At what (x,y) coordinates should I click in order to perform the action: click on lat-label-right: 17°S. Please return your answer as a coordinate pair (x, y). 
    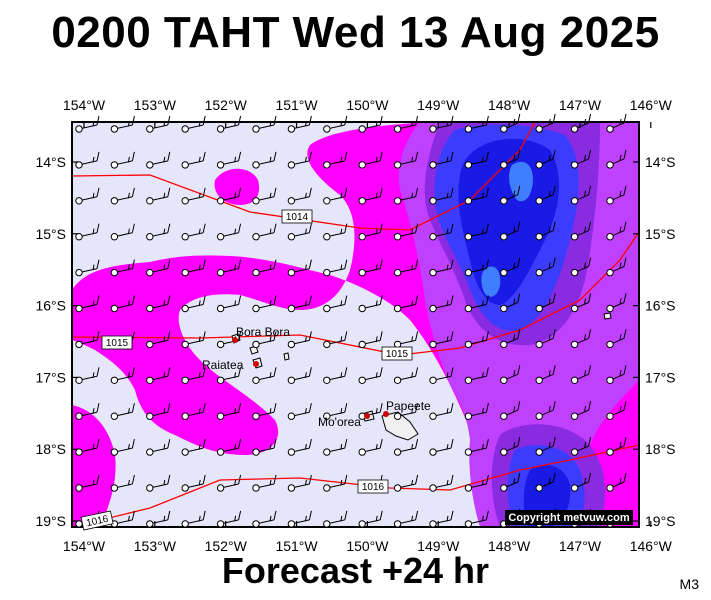
    Looking at the image, I should click on (660, 377).